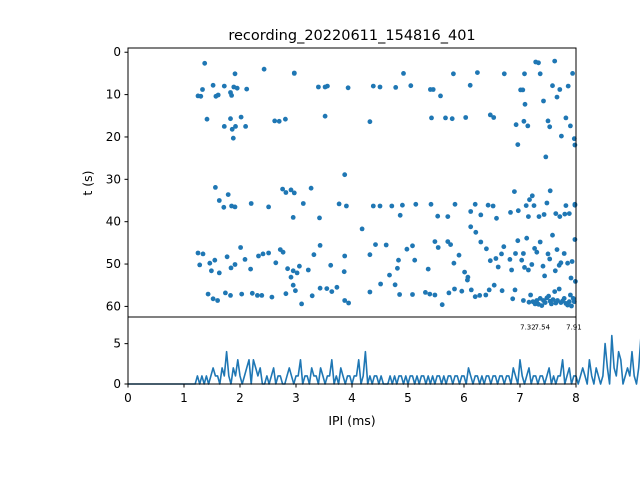 This screenshot has width=640, height=480. Describe the element at coordinates (240, 398) in the screenshot. I see `histogram-x-tick-label: 2` at that location.